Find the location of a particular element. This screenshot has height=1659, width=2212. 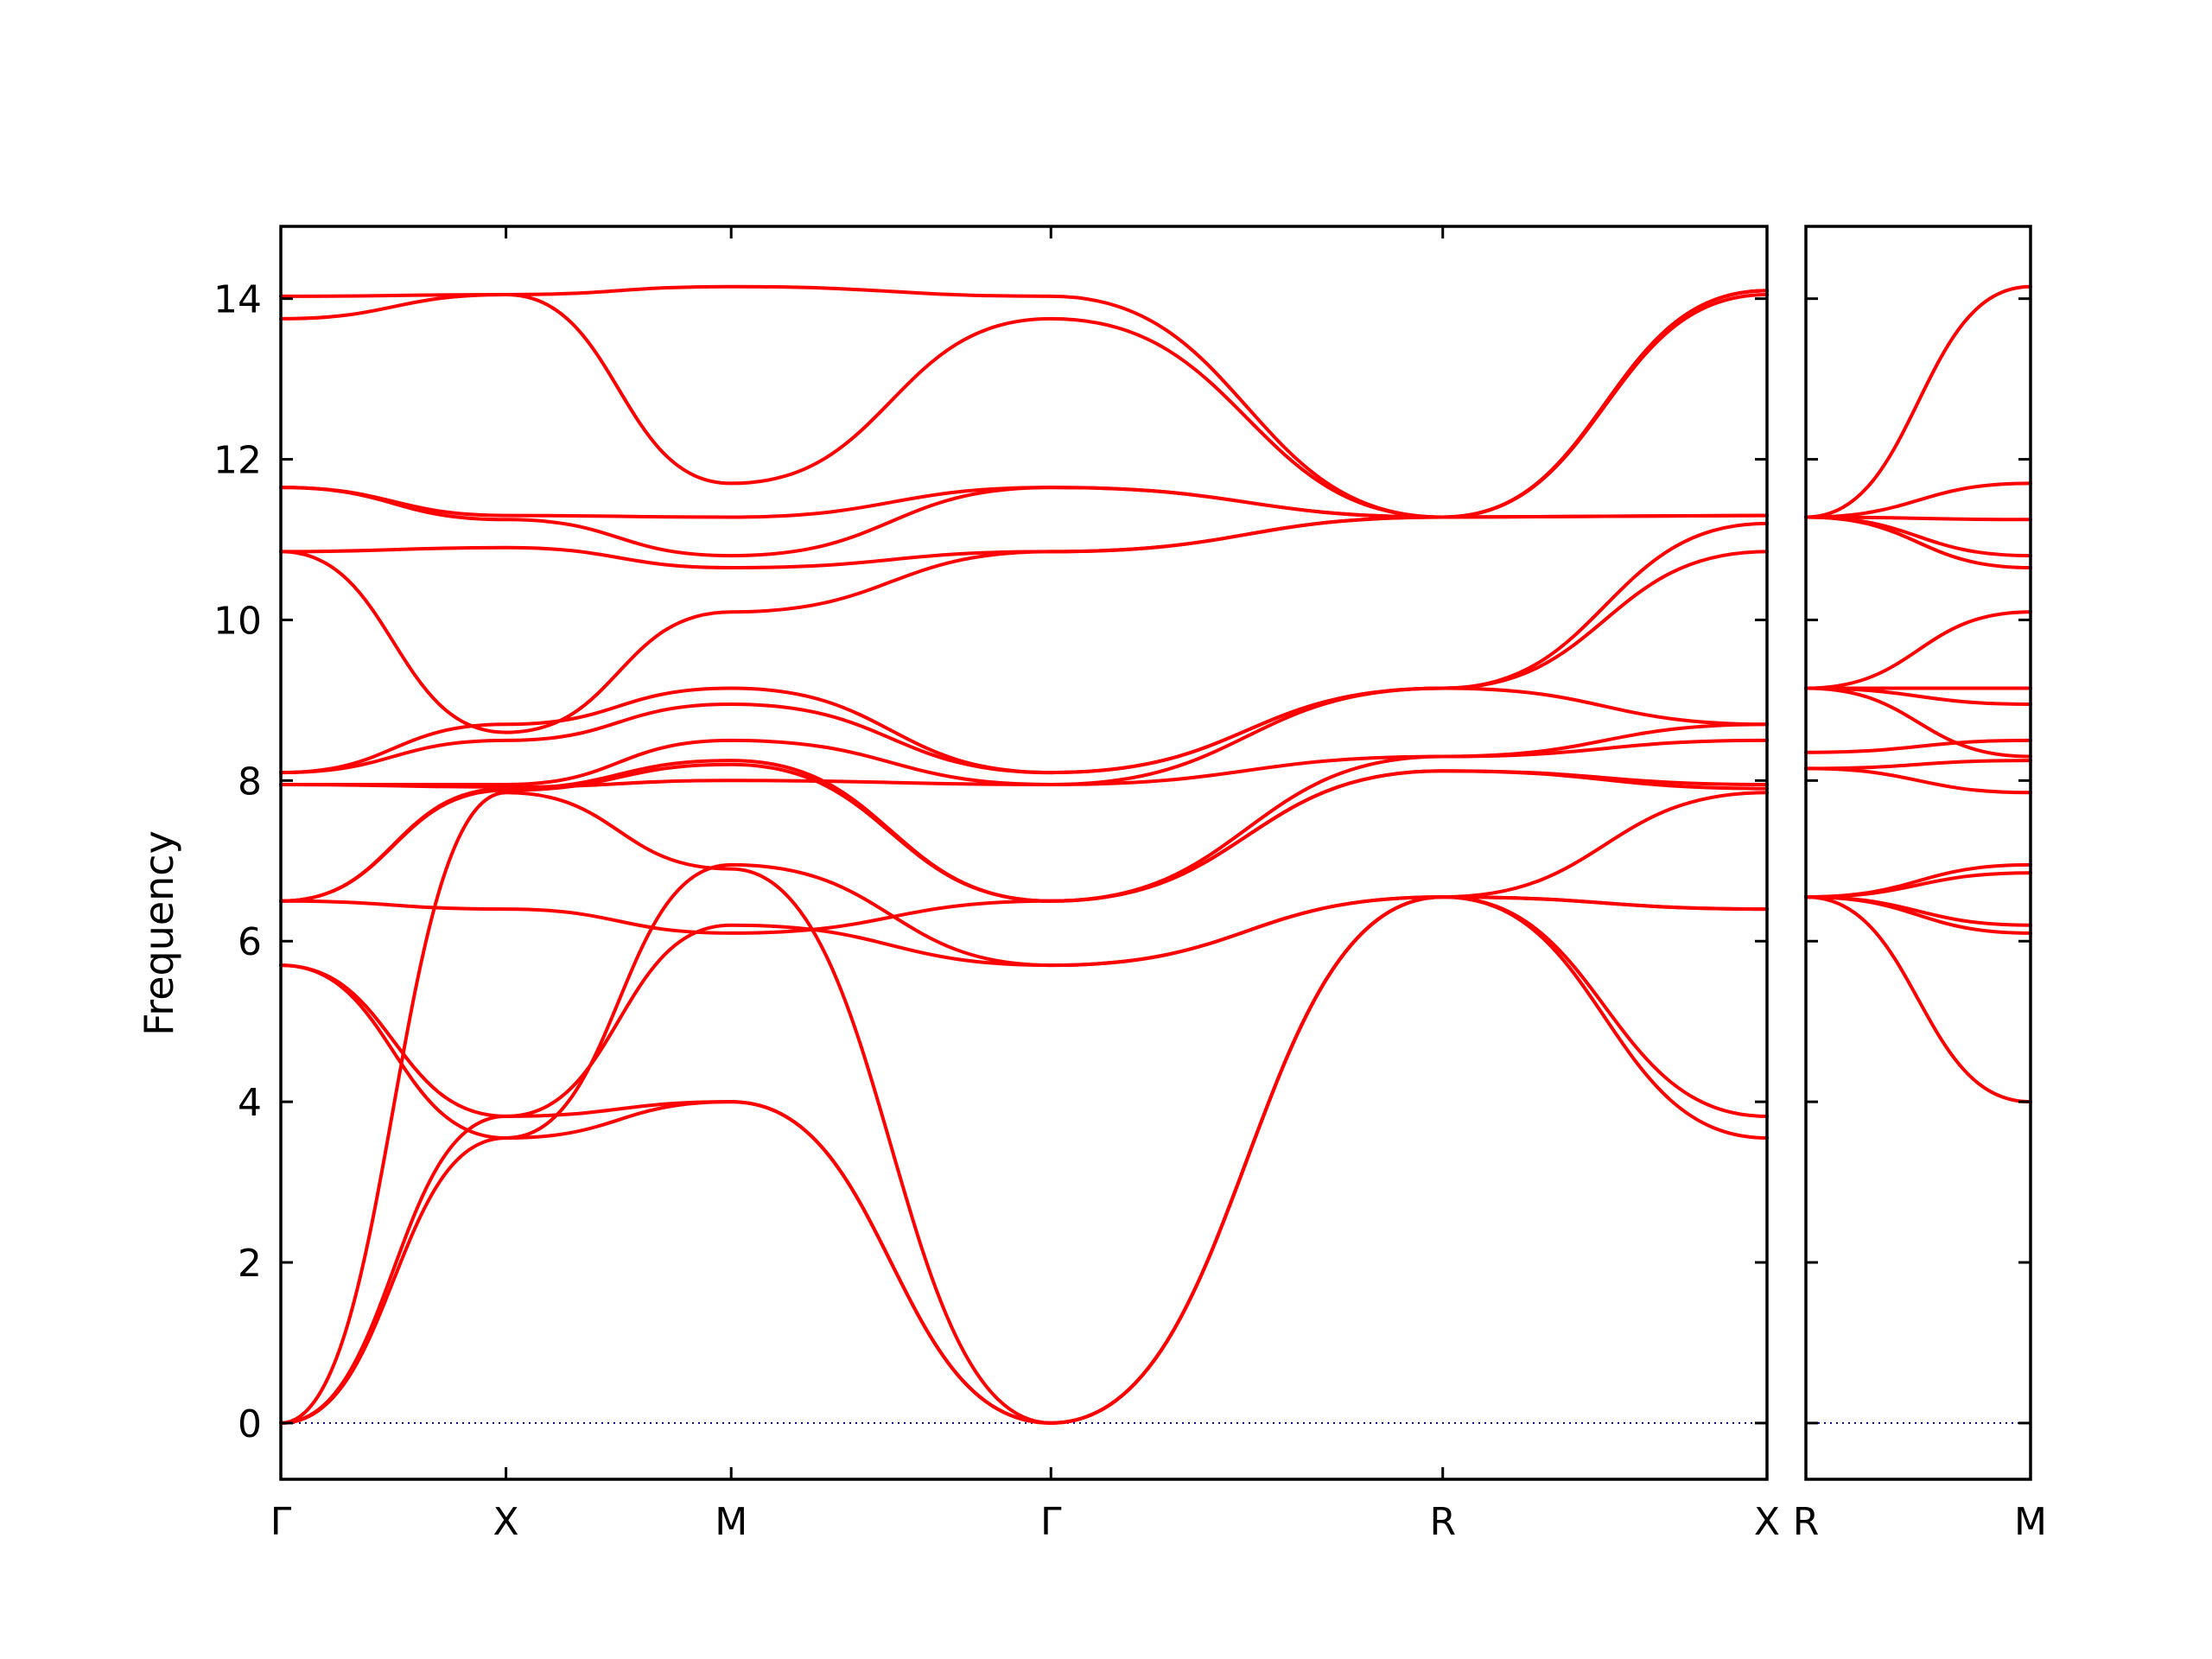

y-tick-label: 10 is located at coordinates (237, 621).